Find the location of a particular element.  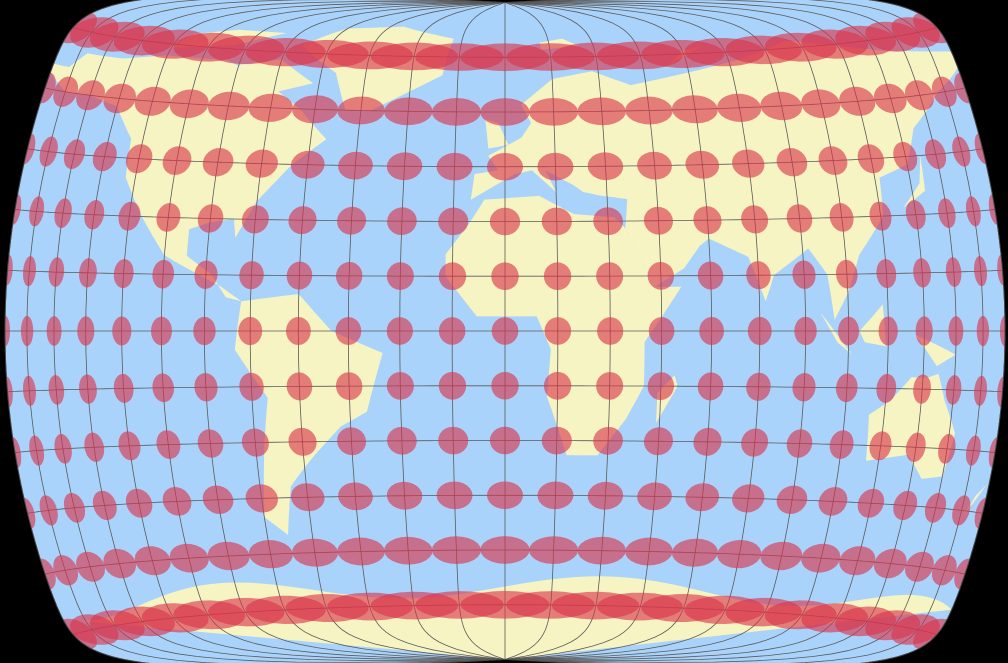

land-uk is located at coordinates (497, 134).